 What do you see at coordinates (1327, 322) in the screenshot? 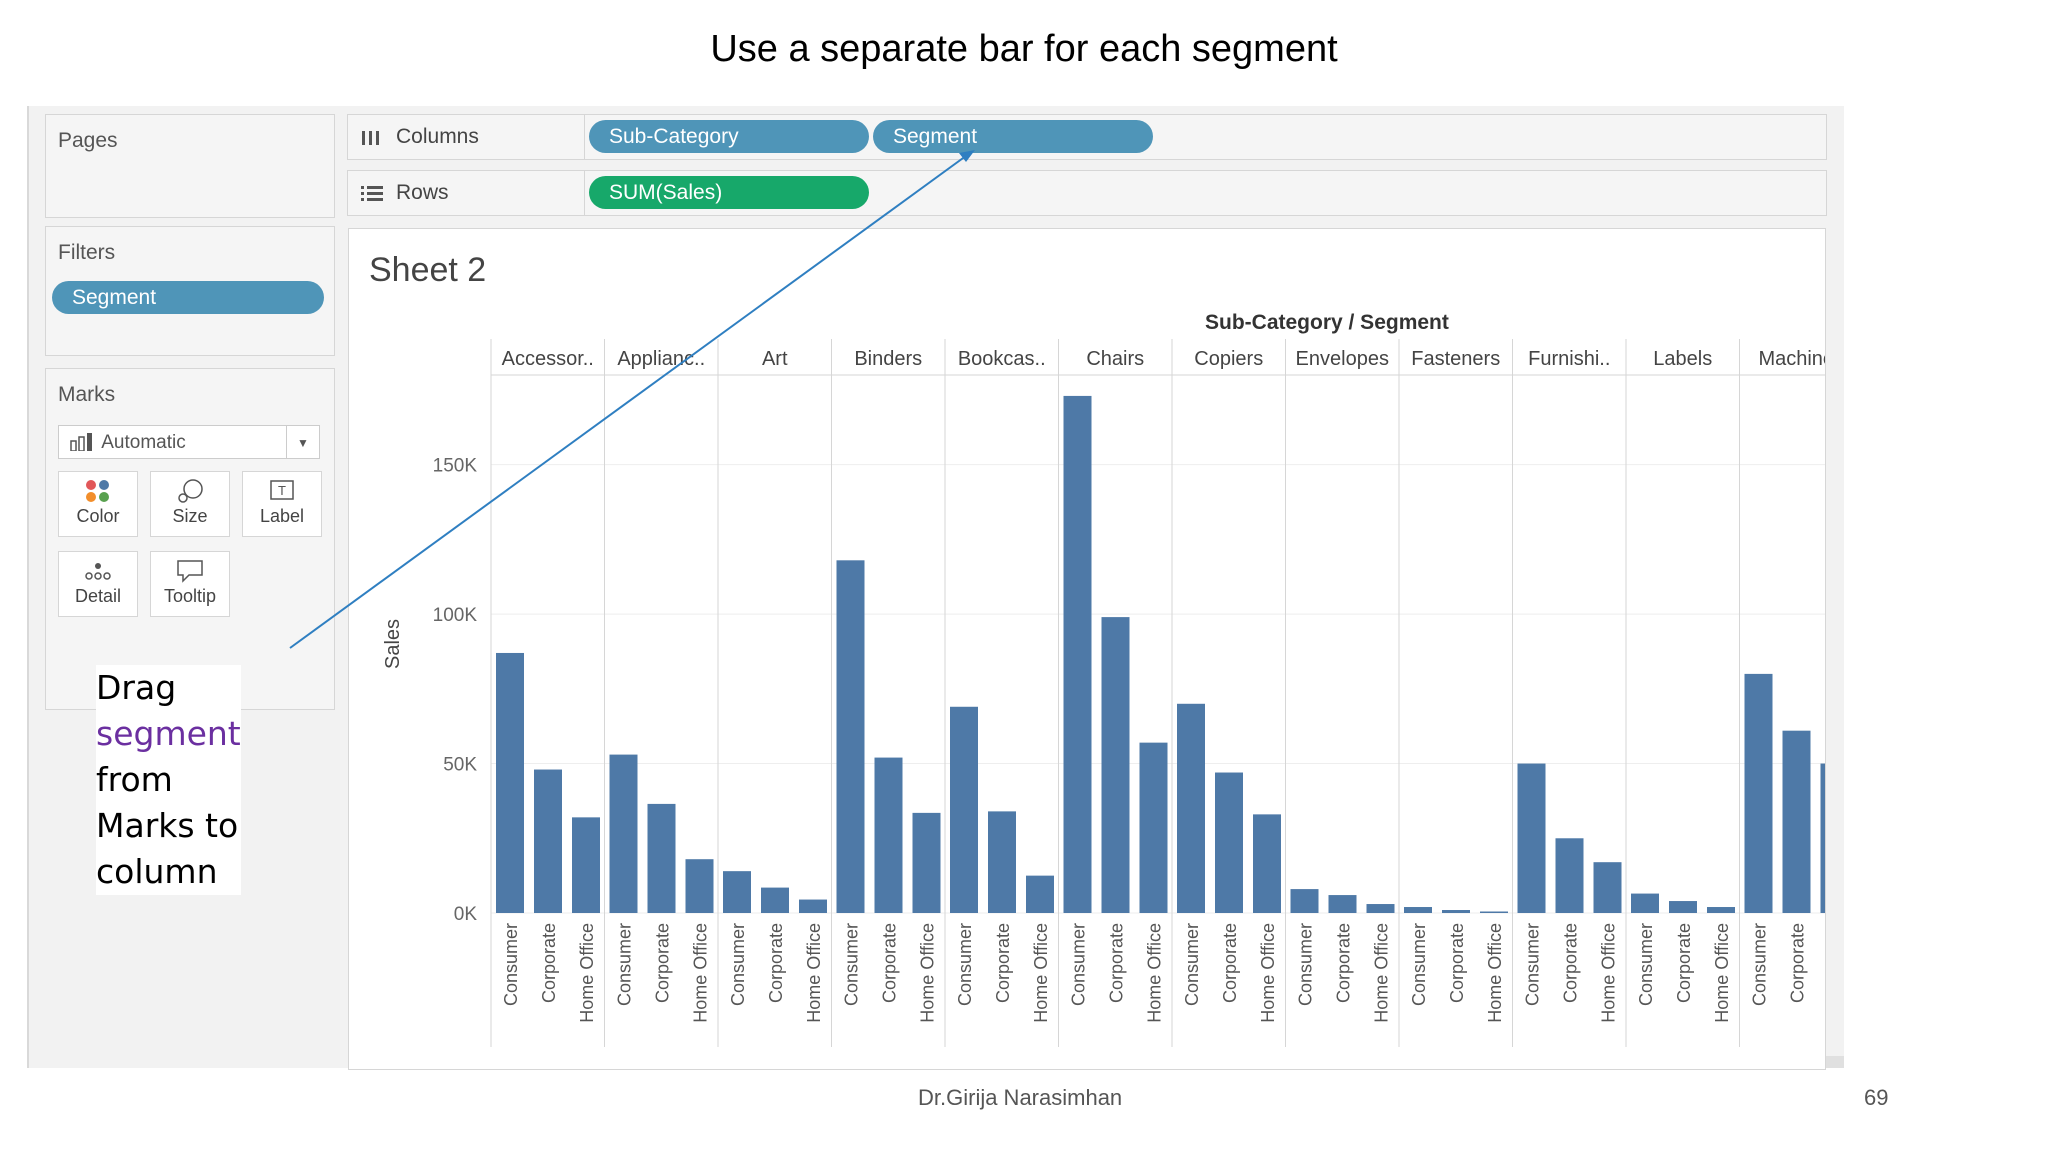
I see `header-title: Sub-Category / Segment` at bounding box center [1327, 322].